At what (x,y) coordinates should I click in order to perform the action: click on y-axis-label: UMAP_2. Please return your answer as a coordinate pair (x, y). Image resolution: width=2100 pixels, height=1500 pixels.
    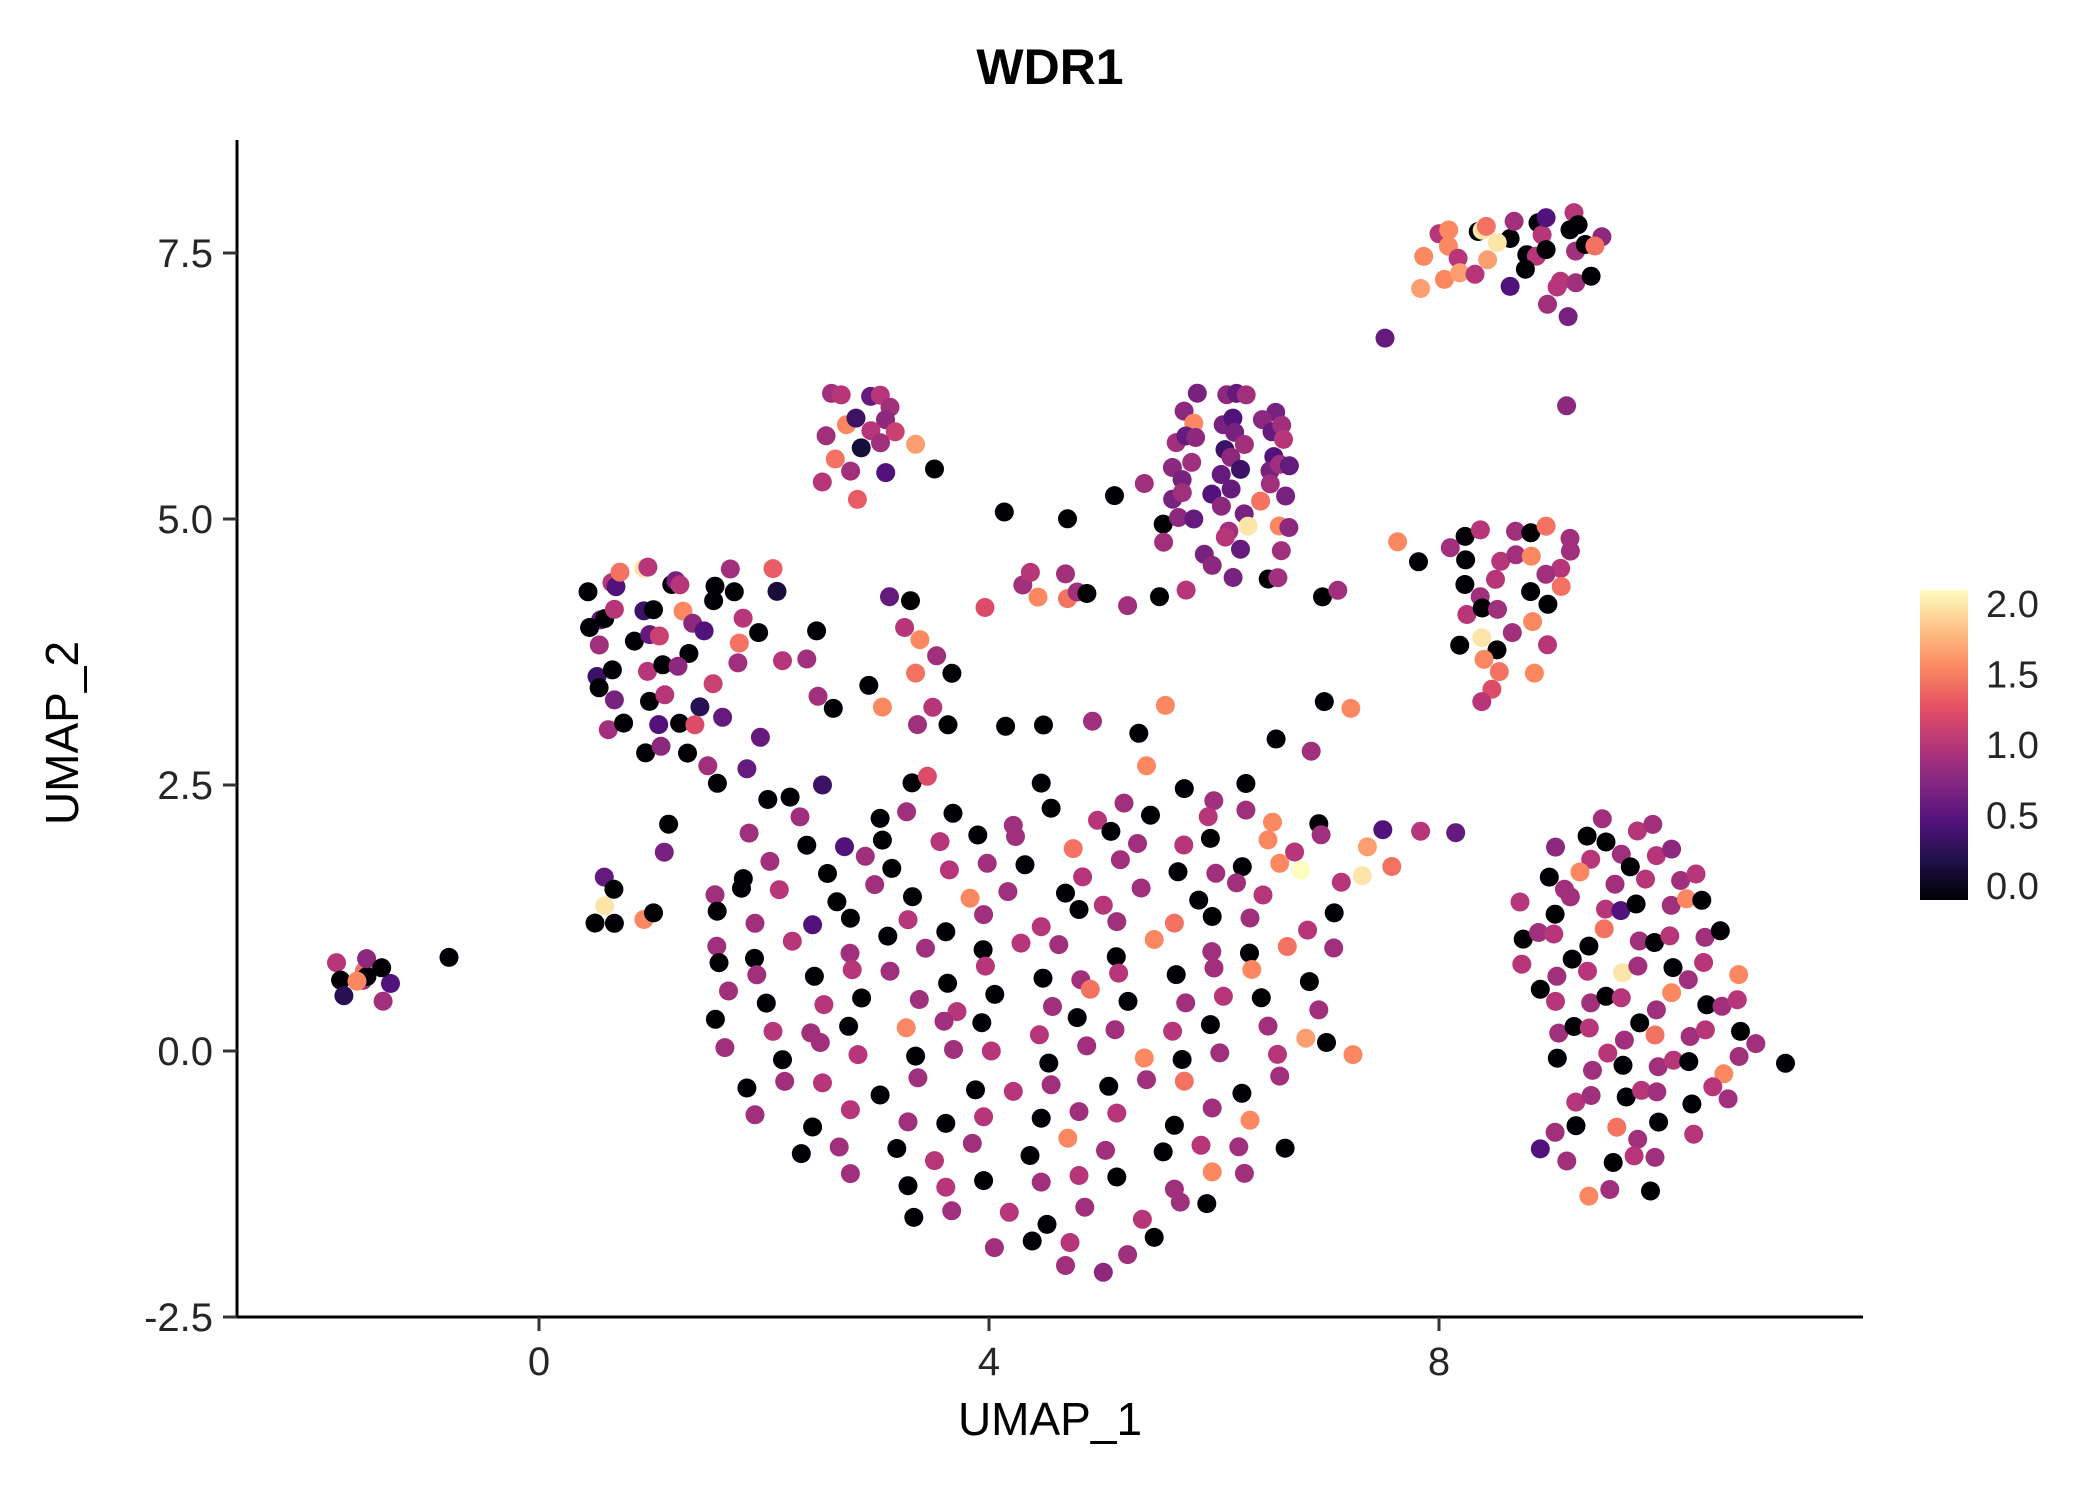
    Looking at the image, I should click on (62, 733).